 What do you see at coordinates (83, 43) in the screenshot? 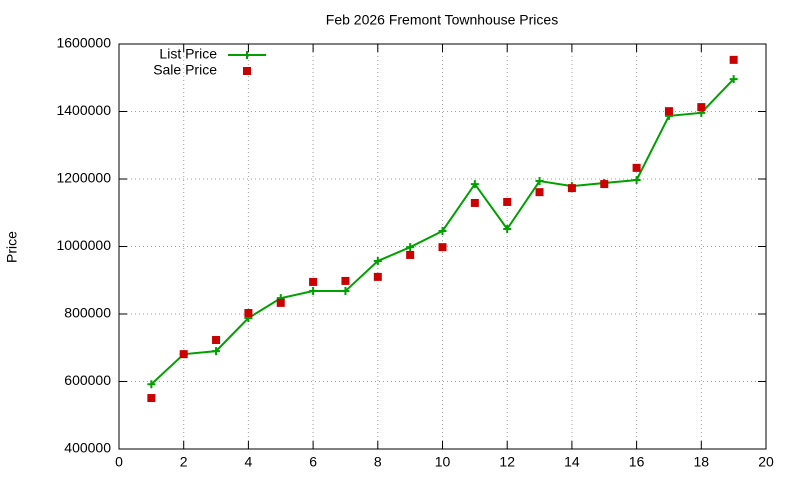
I see `y-tick-label: 1600000` at bounding box center [83, 43].